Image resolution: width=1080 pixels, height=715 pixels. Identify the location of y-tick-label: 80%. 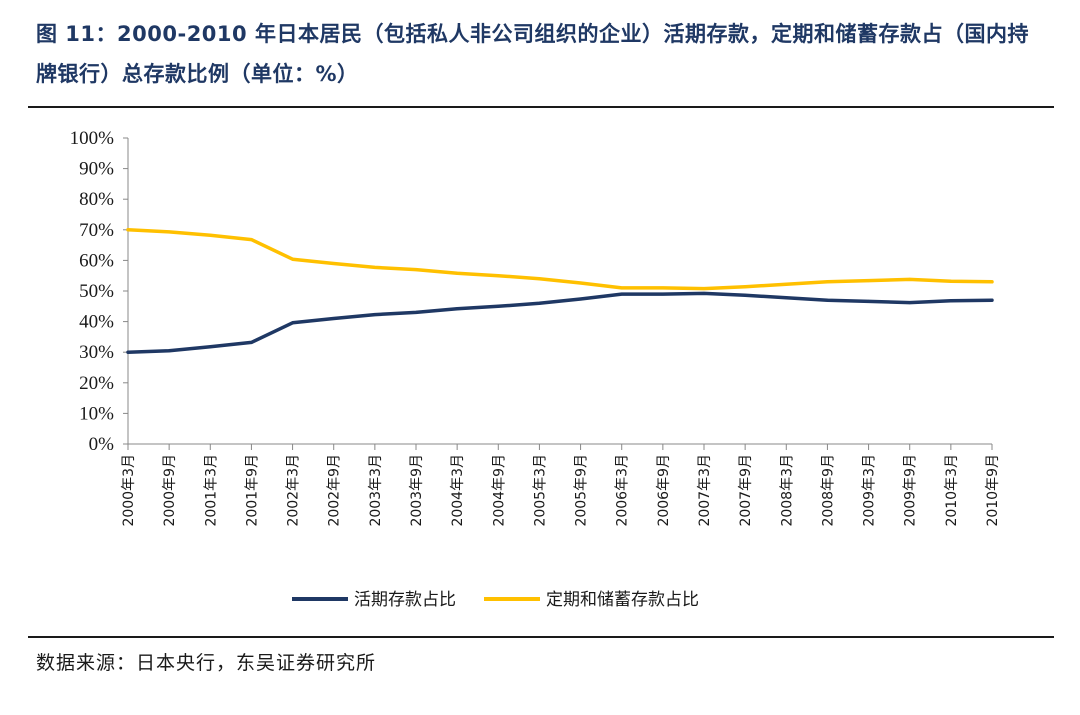
(96, 199).